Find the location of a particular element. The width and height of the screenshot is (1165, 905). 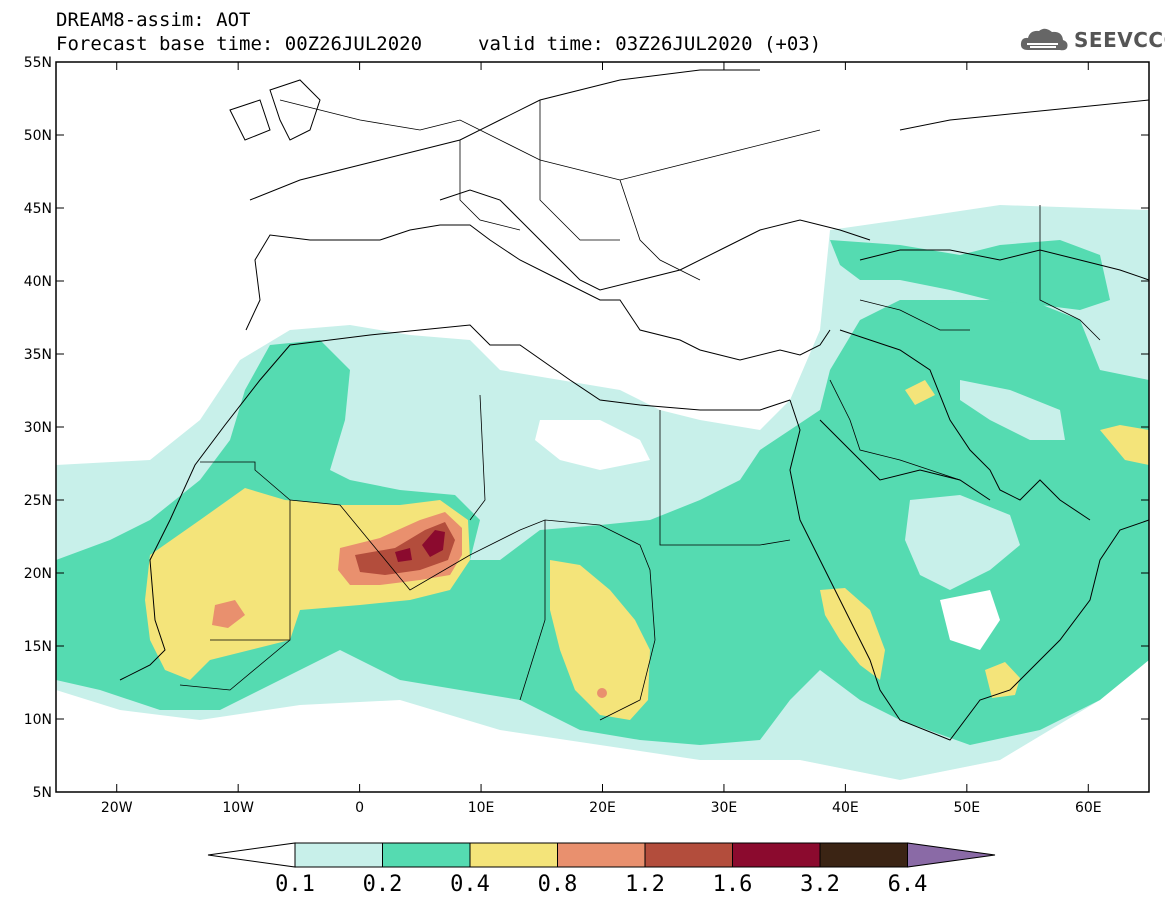

colorbar-level-label: 1.6 is located at coordinates (732, 884).